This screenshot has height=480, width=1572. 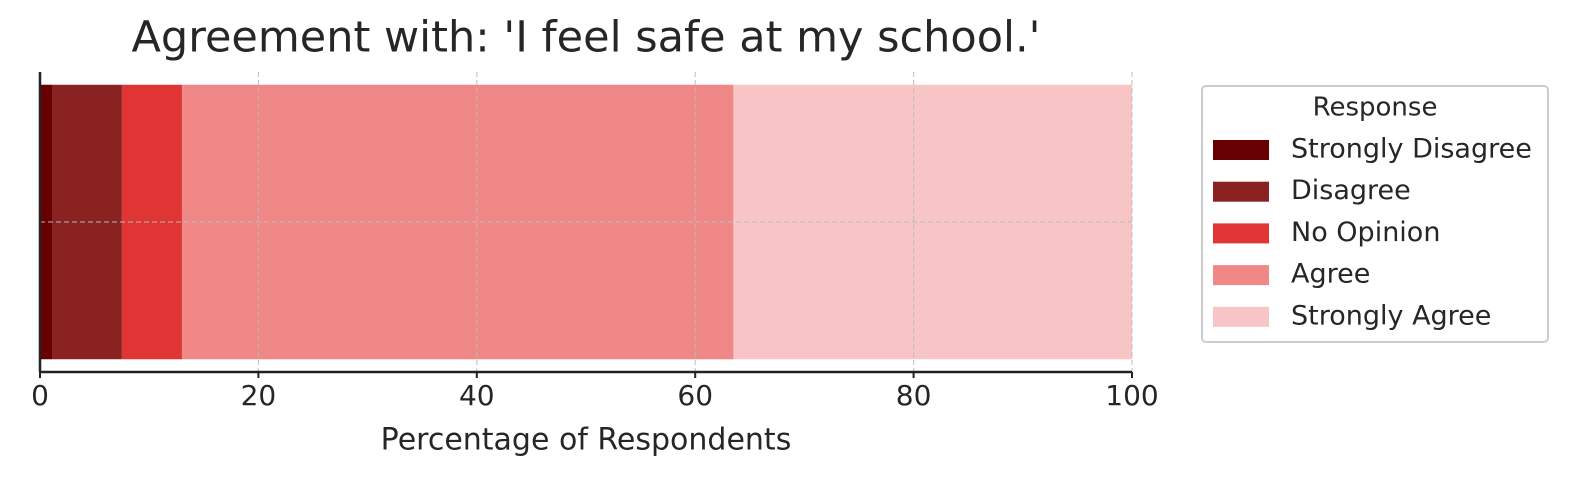 I want to click on x-tick-label: 100, so click(x=1131, y=395).